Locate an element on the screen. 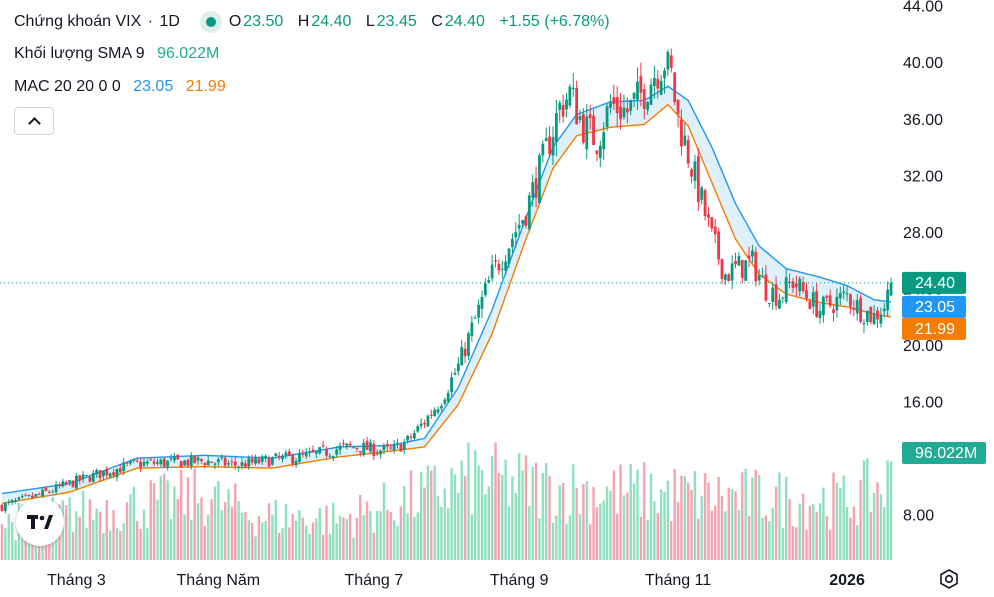  market-status-icon is located at coordinates (211, 22).